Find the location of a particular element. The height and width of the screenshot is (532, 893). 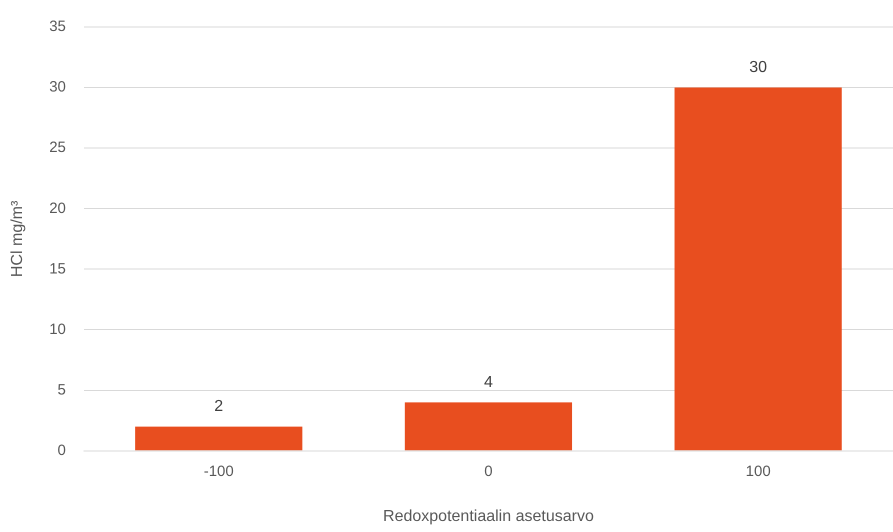

y-tick-label: 30 is located at coordinates (57, 87).